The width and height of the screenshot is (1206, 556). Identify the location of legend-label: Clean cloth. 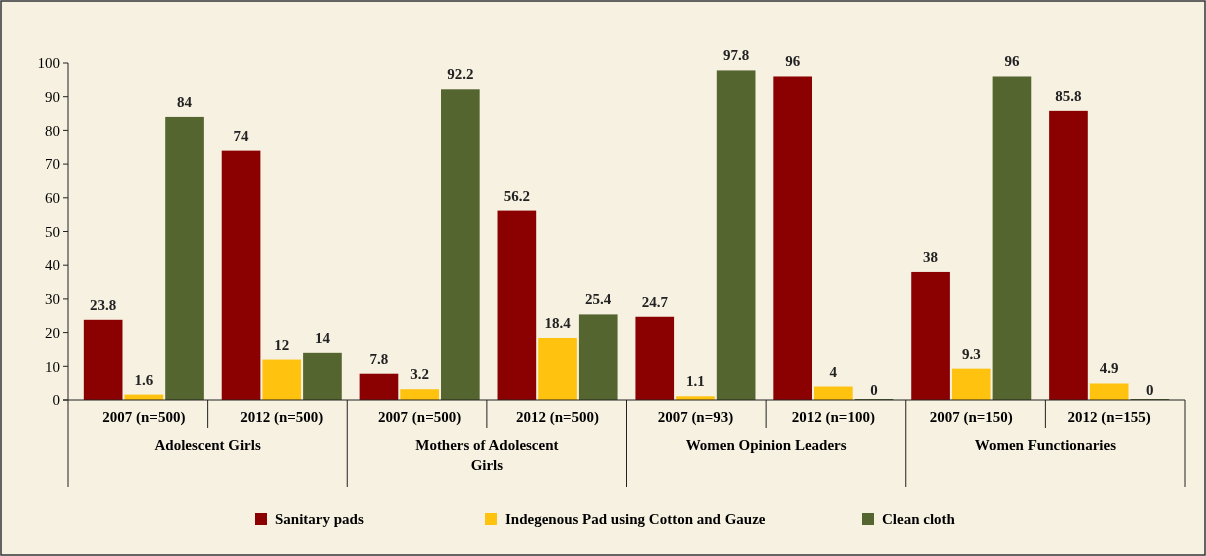
(919, 519).